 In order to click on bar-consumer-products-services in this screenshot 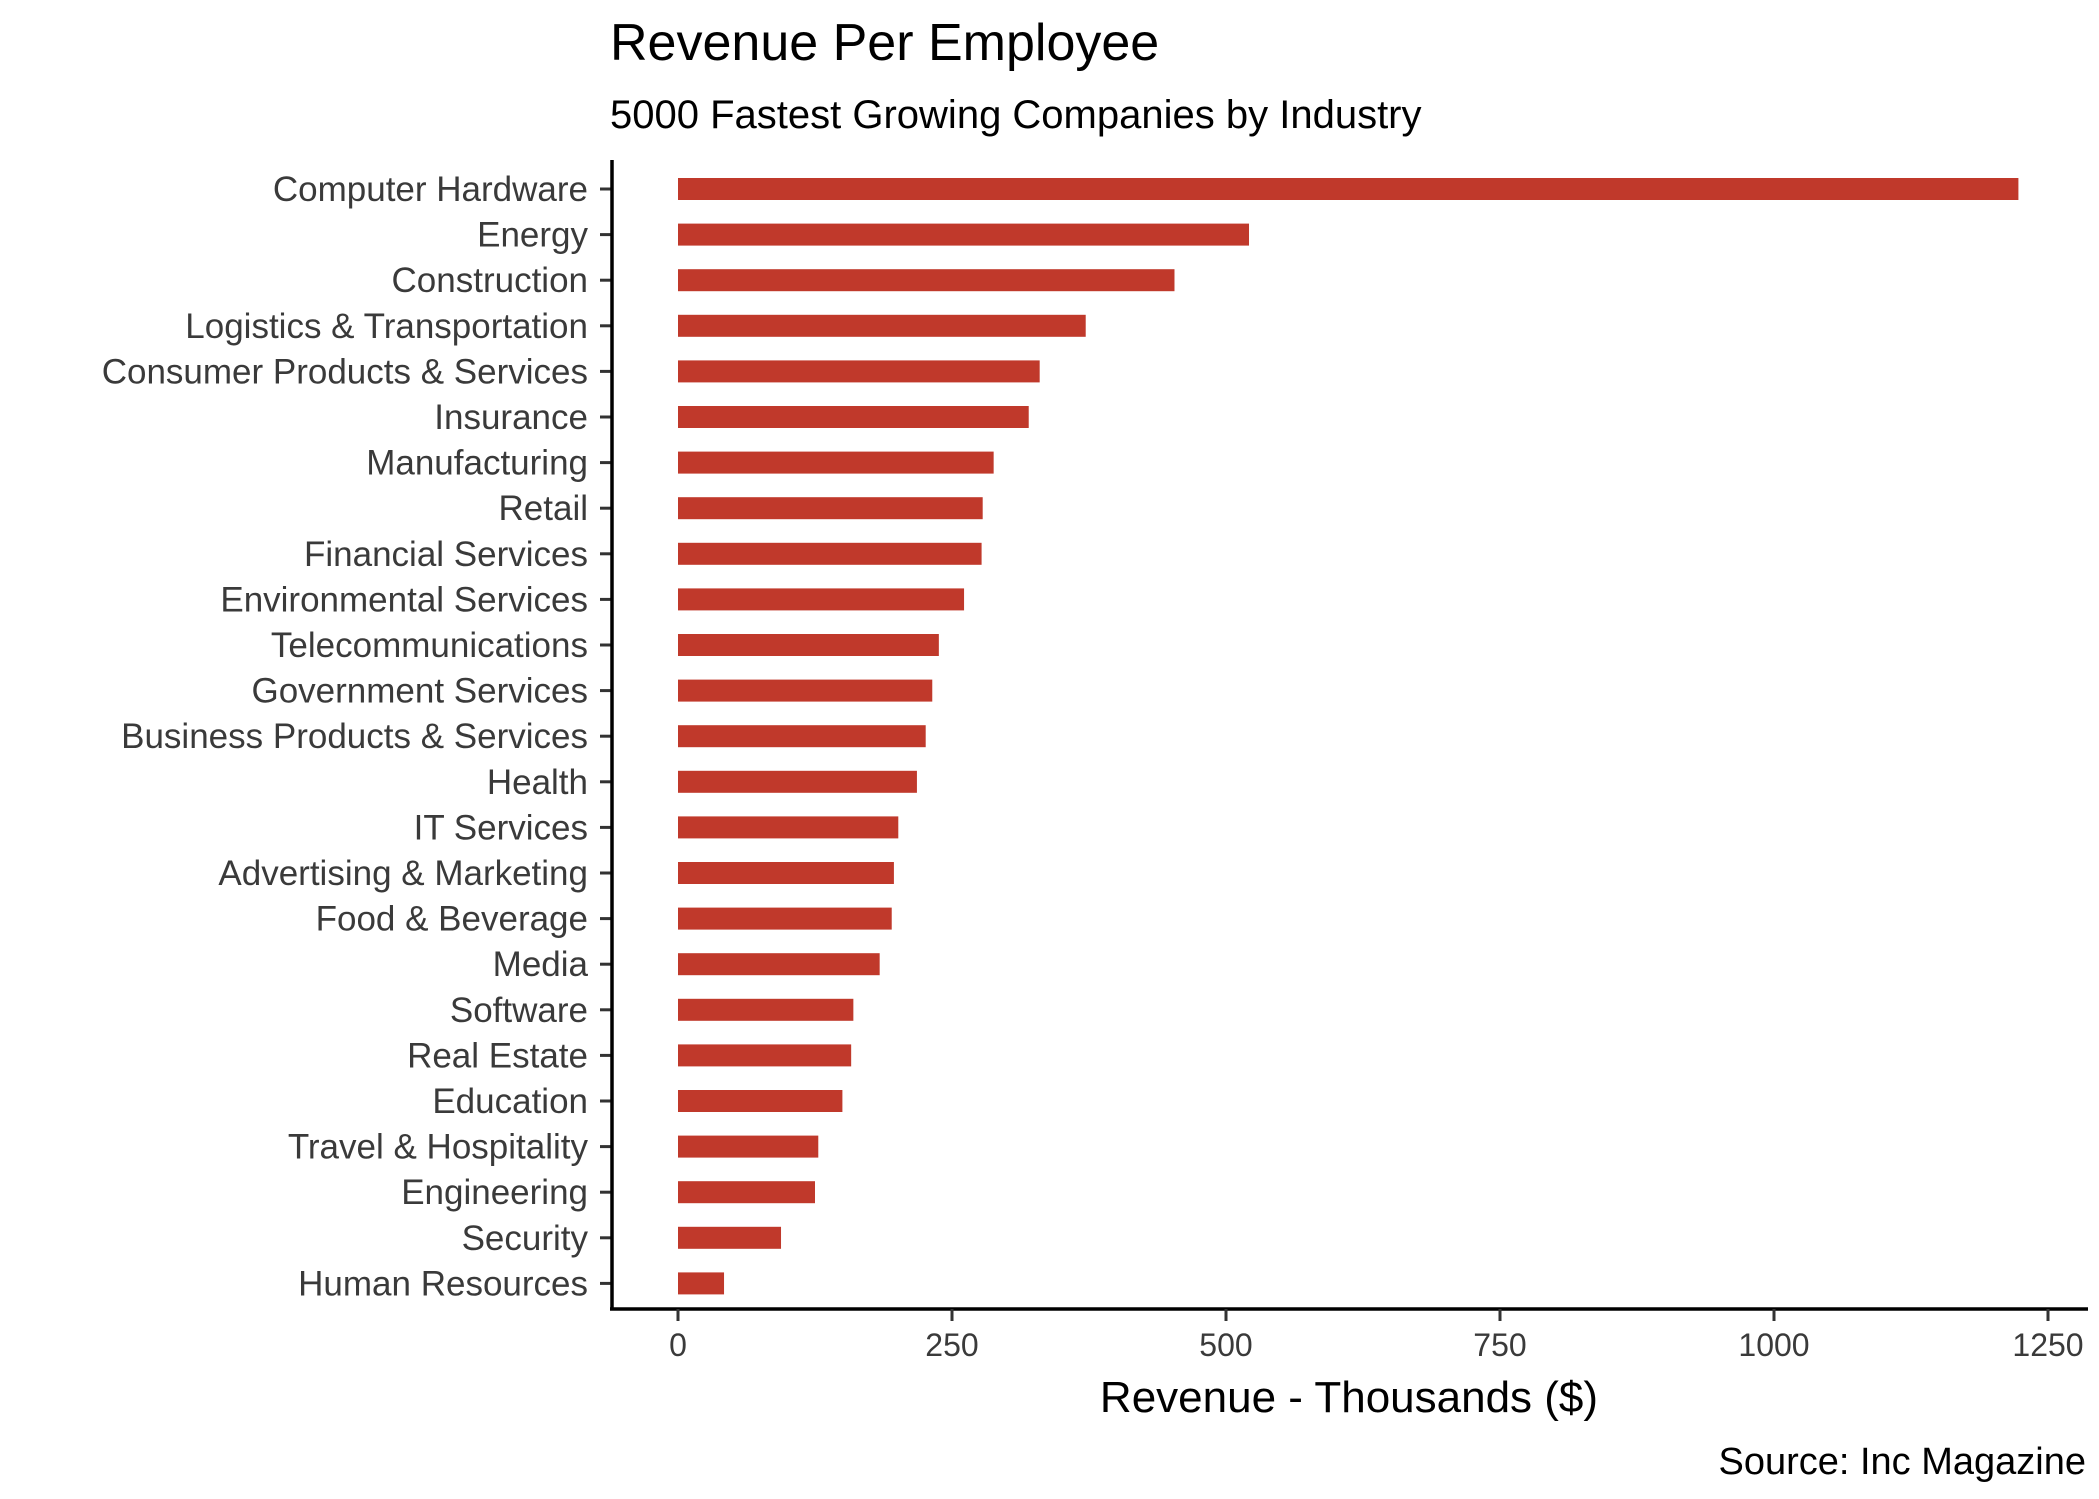, I will do `click(859, 371)`.